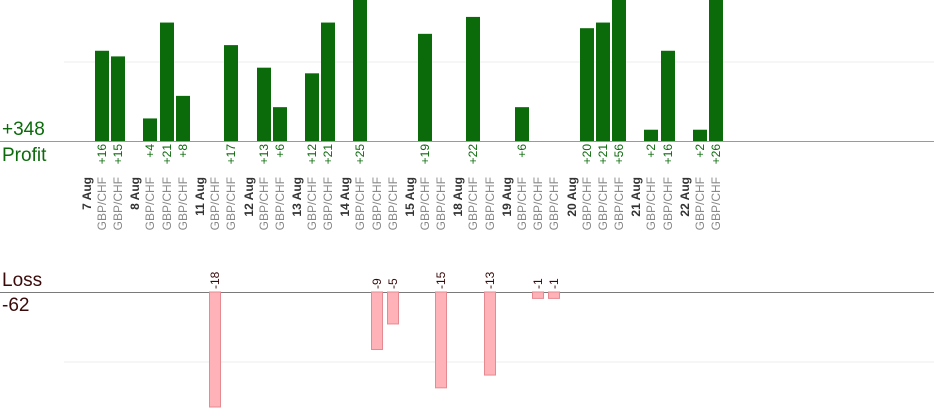 The width and height of the screenshot is (934, 420). Describe the element at coordinates (393, 283) in the screenshot. I see `loss-value-label: -5` at that location.